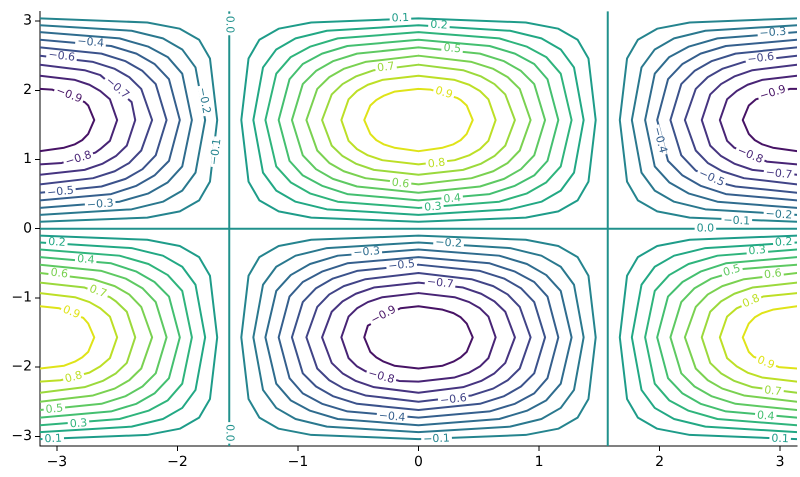 This screenshot has height=477, width=800. What do you see at coordinates (298, 462) in the screenshot?
I see `x-tick-label: −1` at bounding box center [298, 462].